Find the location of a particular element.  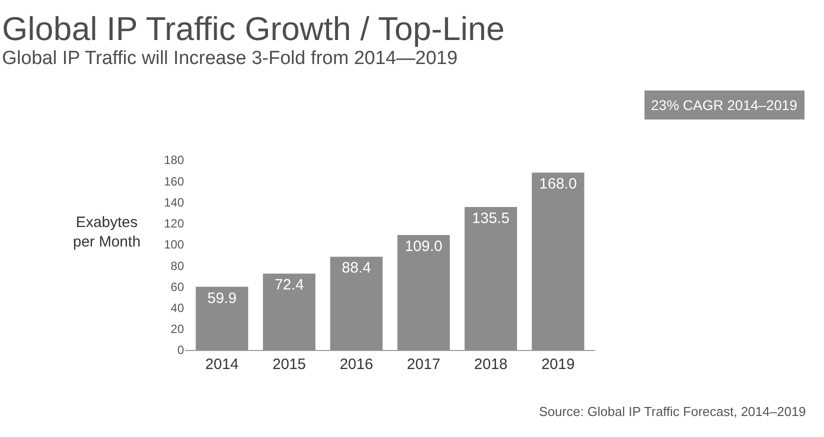

y-tick-label: 160 is located at coordinates (174, 181).